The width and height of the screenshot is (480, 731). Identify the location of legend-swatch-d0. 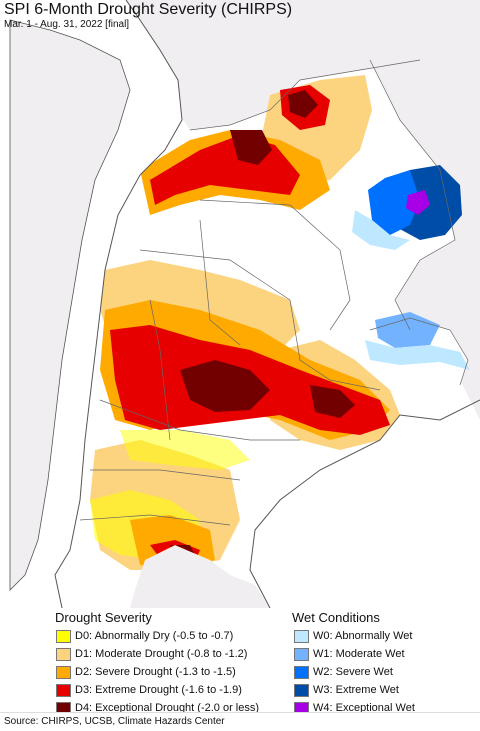
(63, 636).